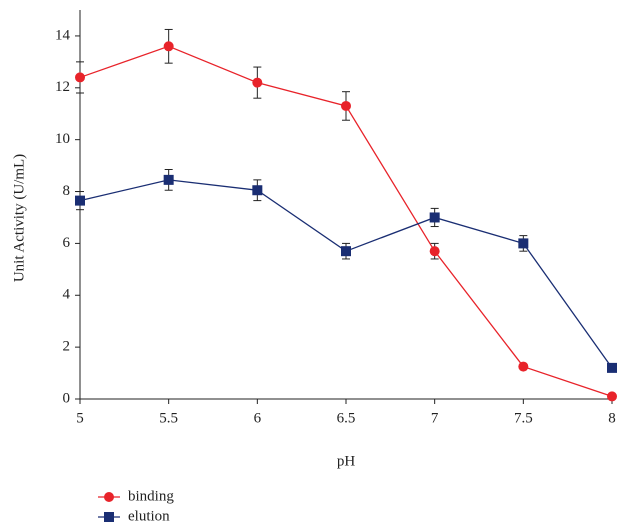 Image resolution: width=618 pixels, height=529 pixels. Describe the element at coordinates (346, 461) in the screenshot. I see `x-axis-label: pH` at that location.